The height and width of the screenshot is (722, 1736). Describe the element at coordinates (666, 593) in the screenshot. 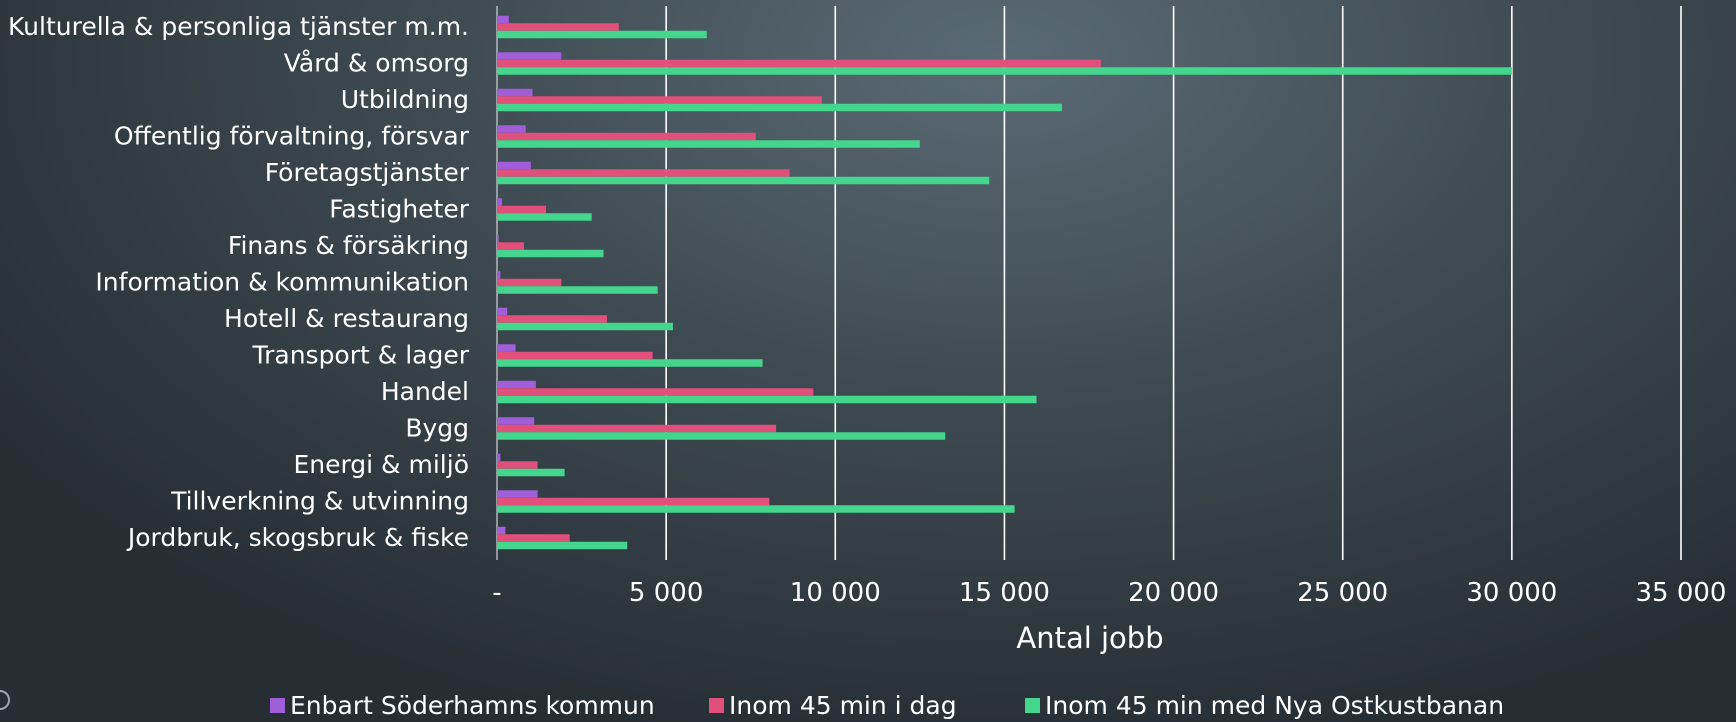

I see `x-tick-label-1: 5 000` at that location.